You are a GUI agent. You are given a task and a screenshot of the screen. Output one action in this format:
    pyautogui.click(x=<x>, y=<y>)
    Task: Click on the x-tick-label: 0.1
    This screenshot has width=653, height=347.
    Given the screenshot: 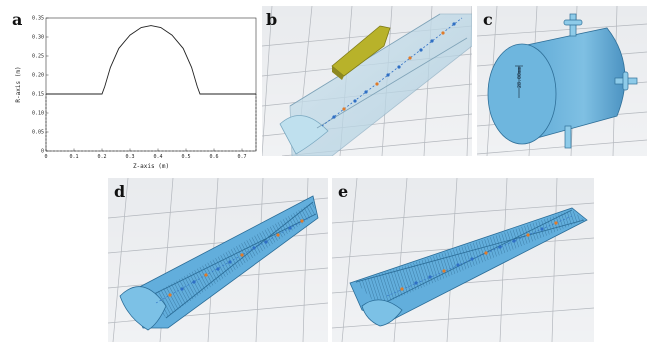 What is the action you would take?
    pyautogui.click(x=73, y=157)
    